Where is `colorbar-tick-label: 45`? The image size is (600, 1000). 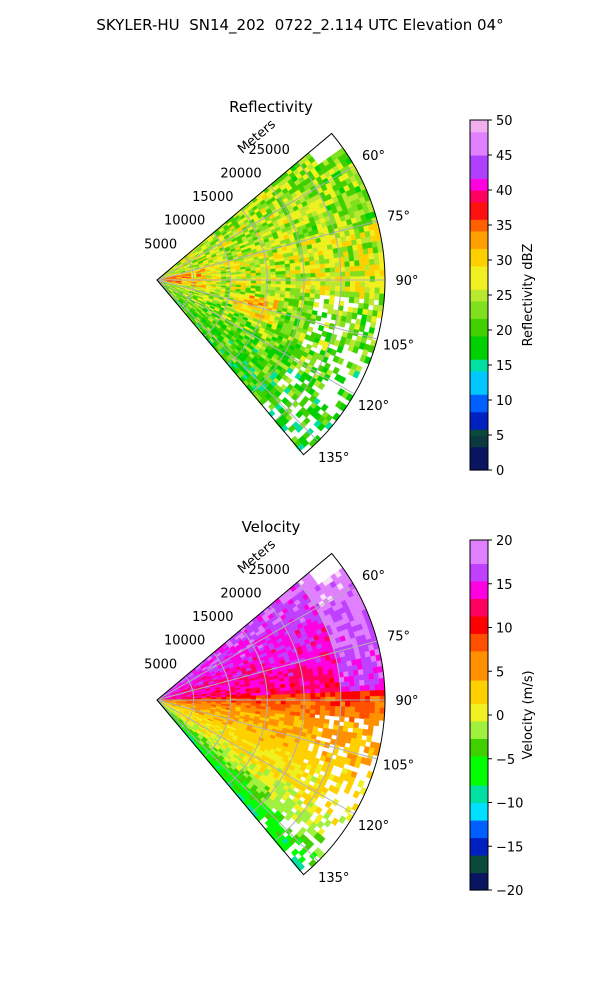 colorbar-tick-label: 45 is located at coordinates (504, 156).